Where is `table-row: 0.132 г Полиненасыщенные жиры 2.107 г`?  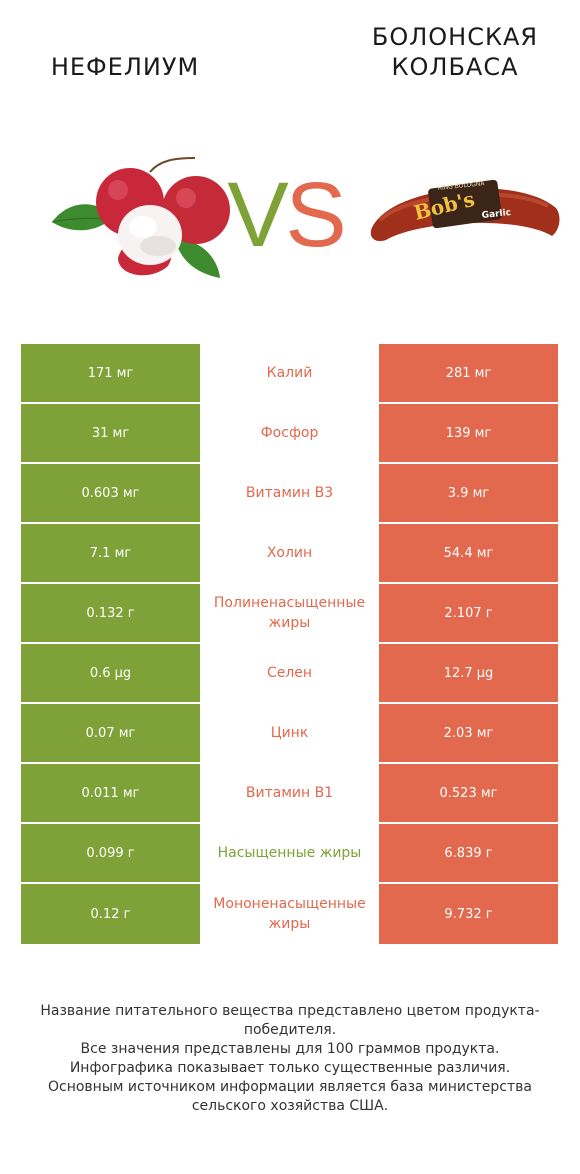
table-row: 0.132 г Полиненасыщенные жиры 2.107 г is located at coordinates (289, 614).